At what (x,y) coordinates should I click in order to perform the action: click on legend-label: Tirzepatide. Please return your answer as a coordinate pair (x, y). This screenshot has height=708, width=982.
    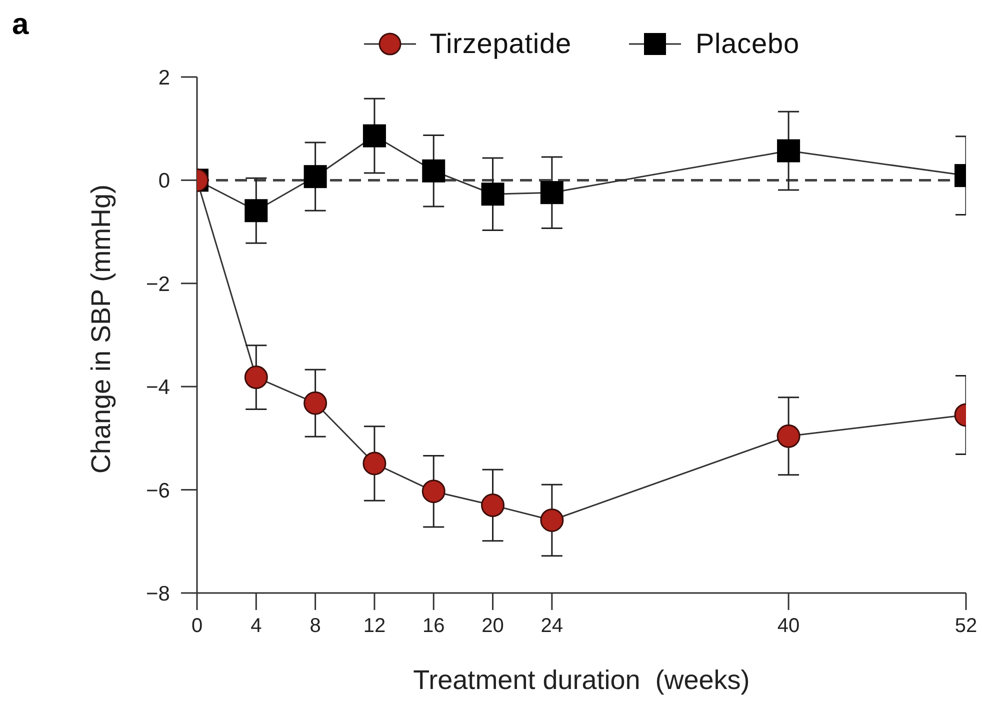
    Looking at the image, I should click on (501, 43).